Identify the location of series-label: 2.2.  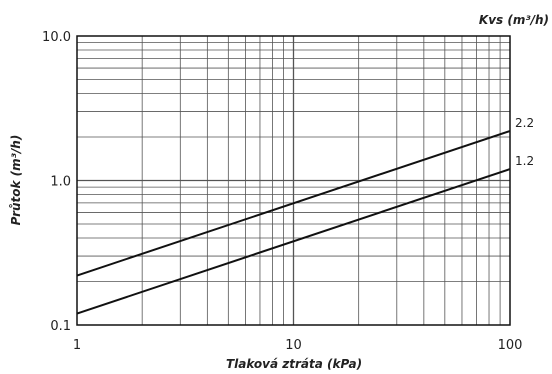
(524, 123).